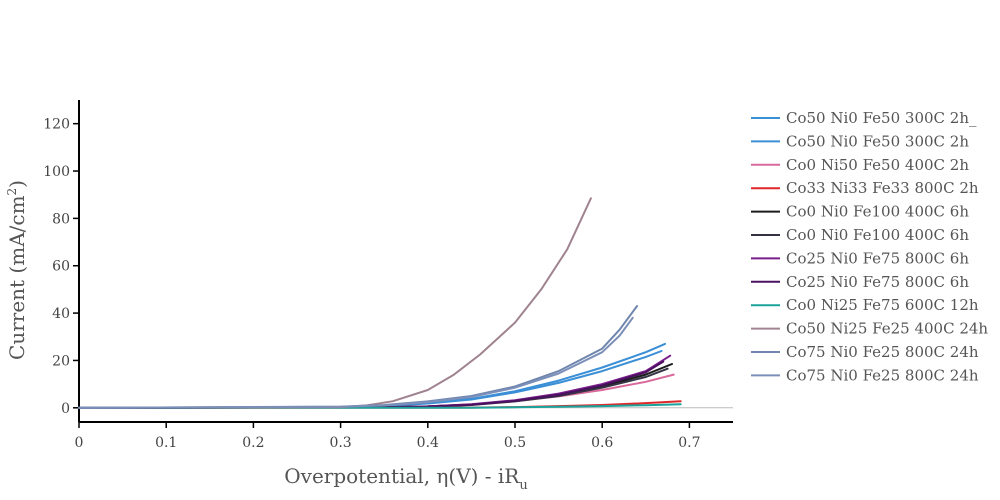 The image size is (1000, 500). I want to click on x-tick-label: 0.4, so click(428, 443).